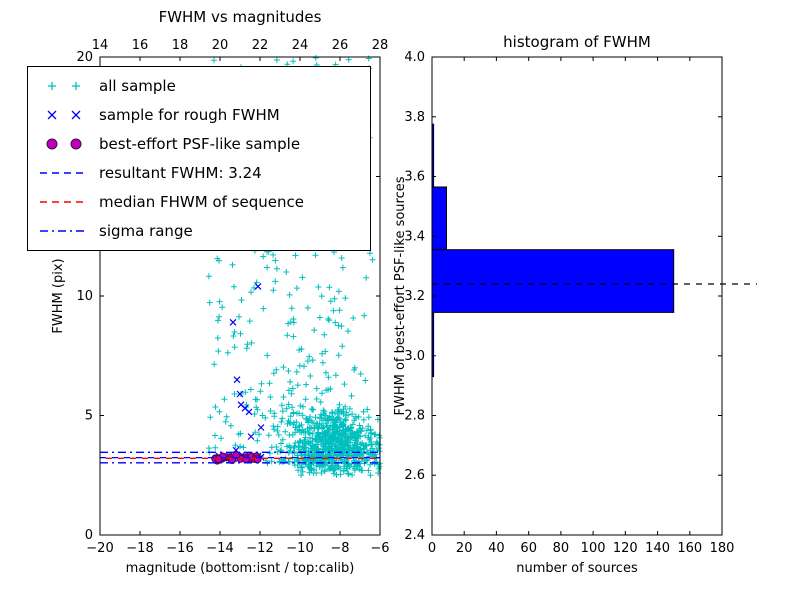  What do you see at coordinates (219, 548) in the screenshot?
I see `tick-label: −14` at bounding box center [219, 548].